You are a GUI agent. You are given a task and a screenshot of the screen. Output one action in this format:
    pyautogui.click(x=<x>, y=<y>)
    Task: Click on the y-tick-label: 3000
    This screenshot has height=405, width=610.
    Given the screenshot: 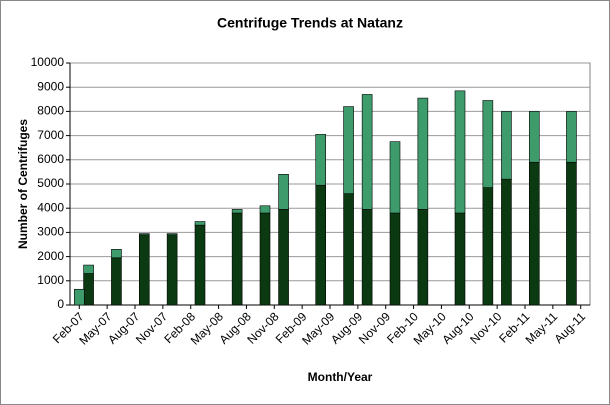 What is the action you would take?
    pyautogui.click(x=50, y=232)
    